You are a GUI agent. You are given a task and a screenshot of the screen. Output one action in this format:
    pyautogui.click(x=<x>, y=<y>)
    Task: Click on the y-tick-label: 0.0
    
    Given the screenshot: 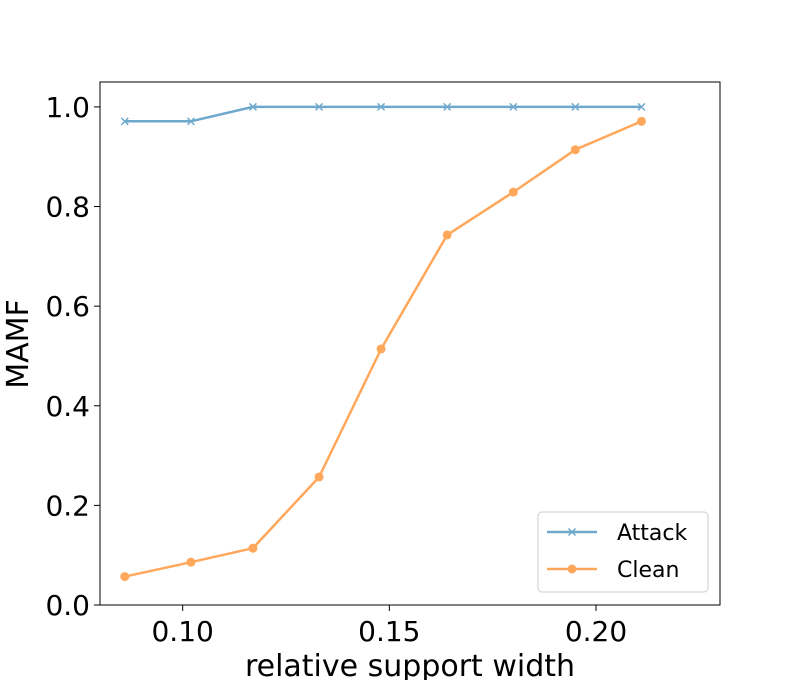 What is the action you would take?
    pyautogui.click(x=67, y=605)
    